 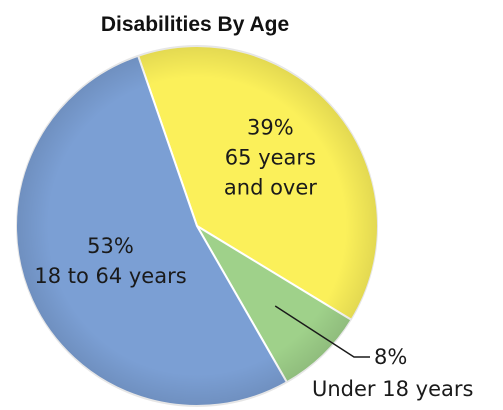 I want to click on leader-line-under-18-years, so click(x=322, y=331).